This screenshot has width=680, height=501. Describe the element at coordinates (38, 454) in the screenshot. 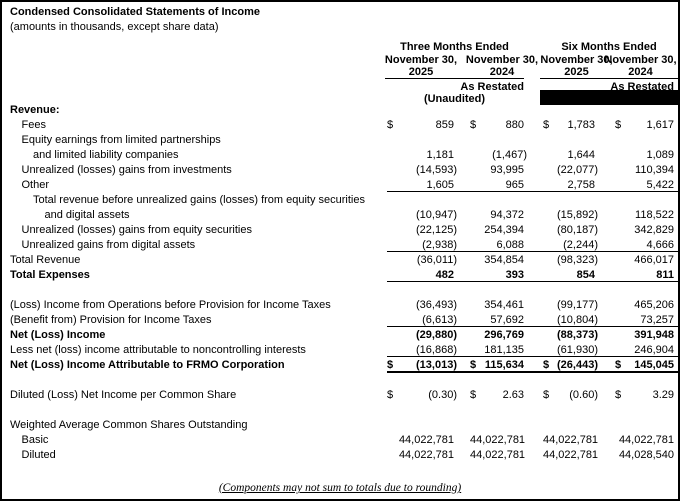

I see `row-label: Diluted` at that location.